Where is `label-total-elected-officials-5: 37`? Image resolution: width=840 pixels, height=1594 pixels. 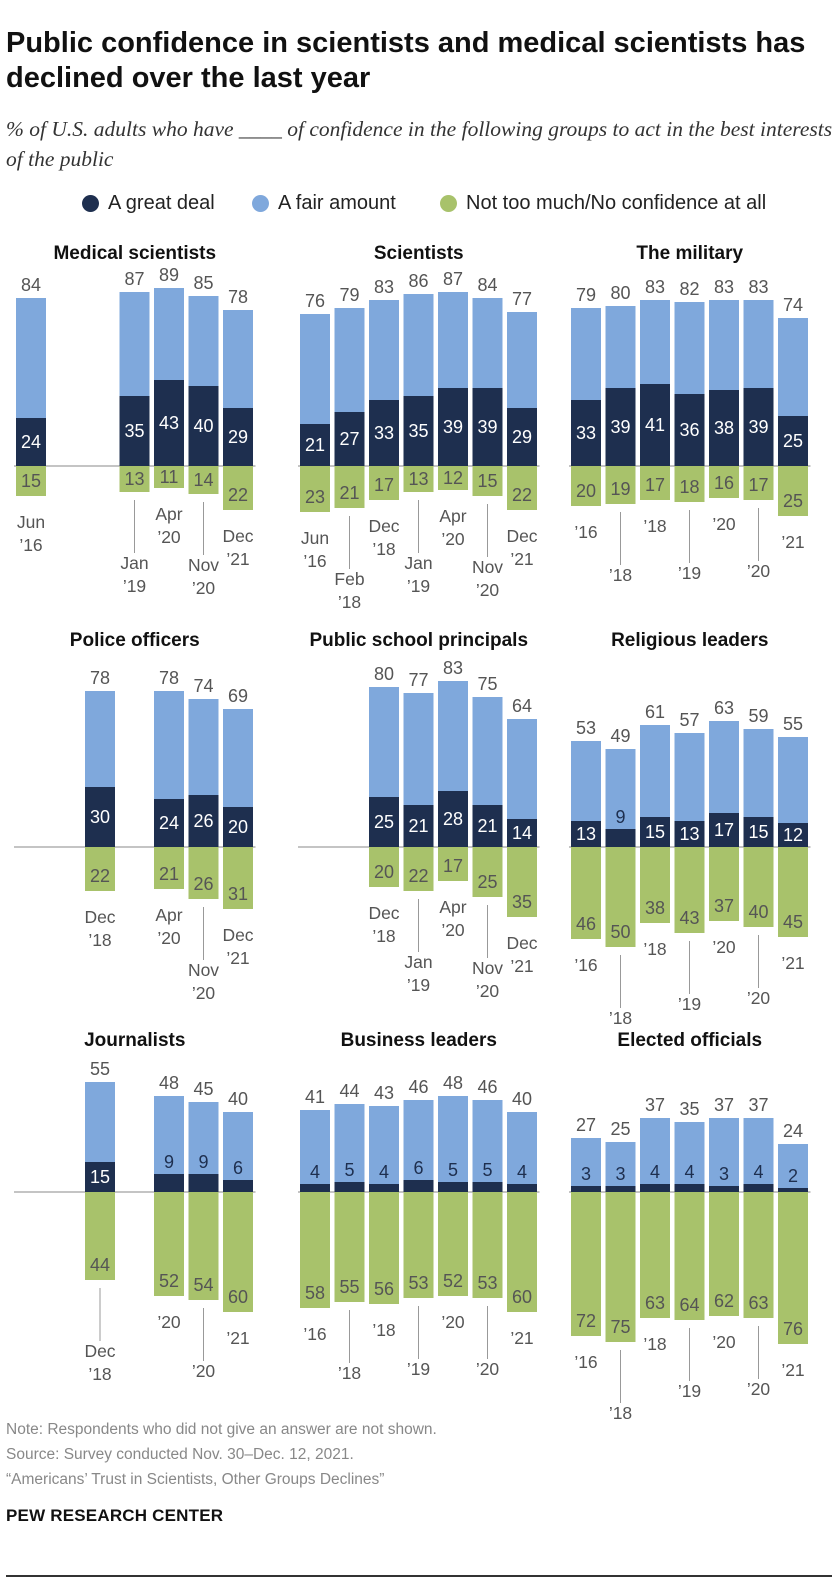
label-total-elected-officials-5: 37 is located at coordinates (758, 1105).